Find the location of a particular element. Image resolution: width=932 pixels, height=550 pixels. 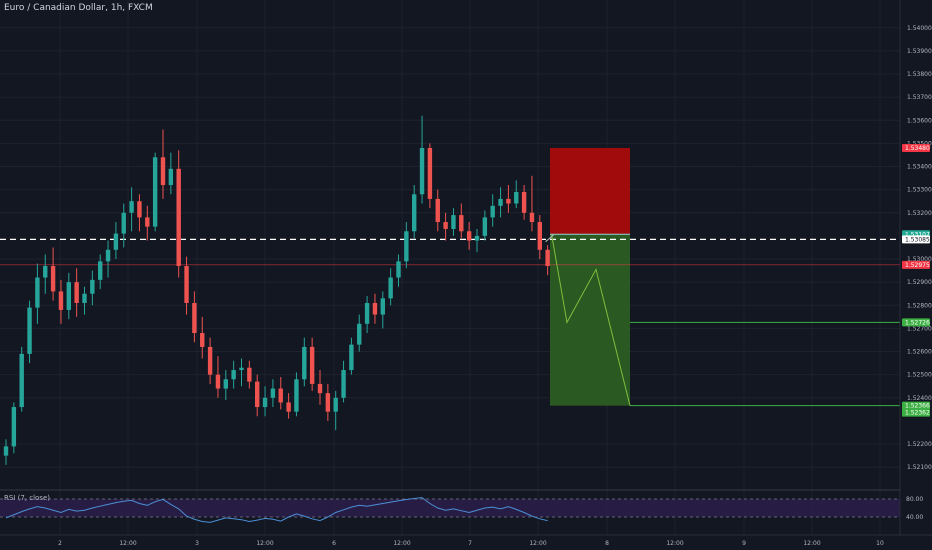

price-tick-label: 1.53300 is located at coordinates (919, 190).